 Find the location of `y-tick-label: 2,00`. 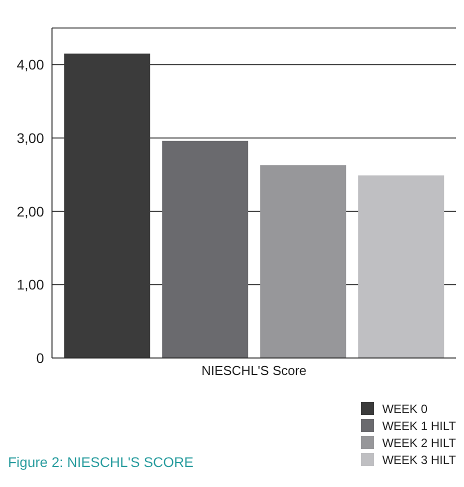

y-tick-label: 2,00 is located at coordinates (30, 211).